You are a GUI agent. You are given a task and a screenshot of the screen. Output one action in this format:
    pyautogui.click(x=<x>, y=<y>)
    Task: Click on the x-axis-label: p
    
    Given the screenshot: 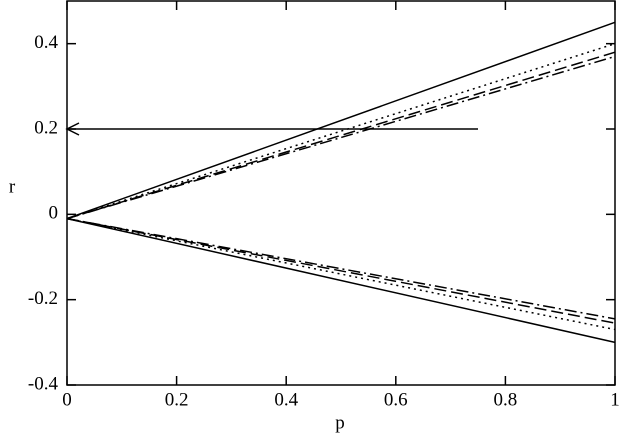 What is the action you would take?
    pyautogui.click(x=340, y=422)
    